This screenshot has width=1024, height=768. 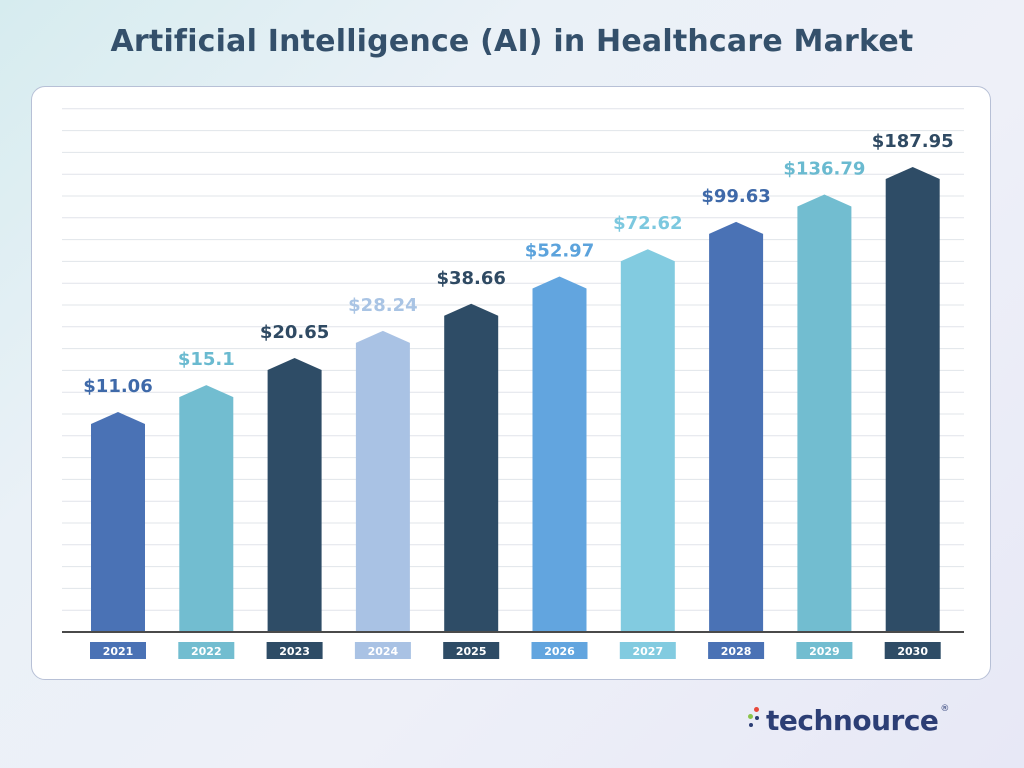 I want to click on category-tag-2030, so click(x=912, y=650).